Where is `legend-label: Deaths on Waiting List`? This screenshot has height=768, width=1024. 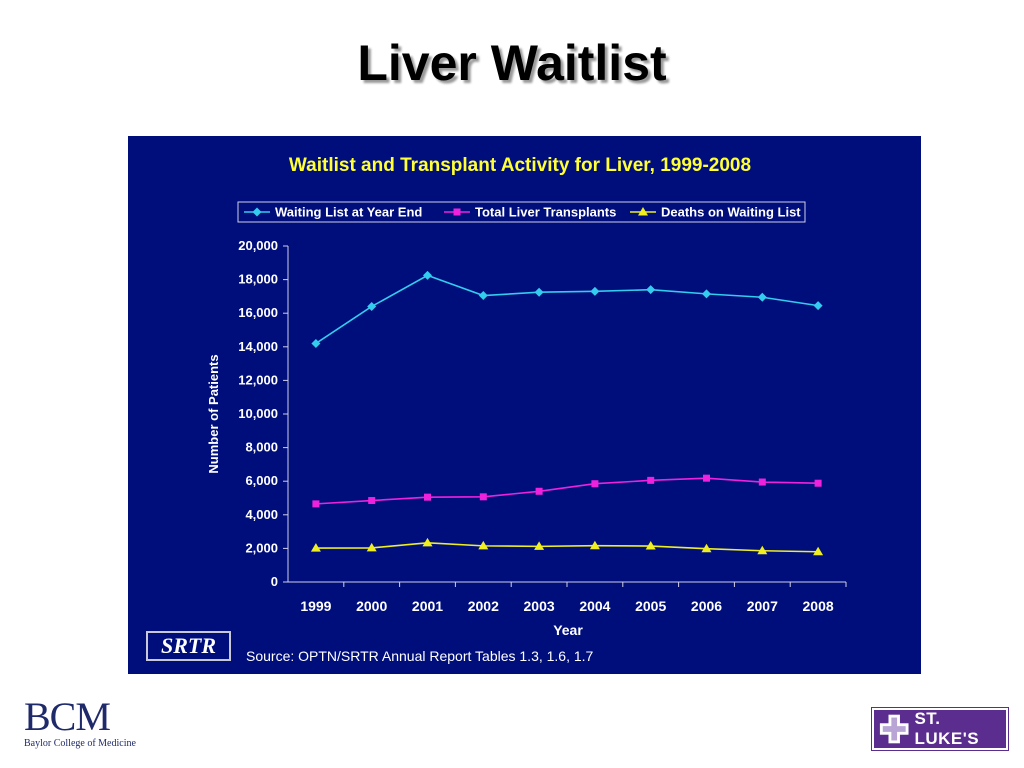 legend-label: Deaths on Waiting List is located at coordinates (731, 212).